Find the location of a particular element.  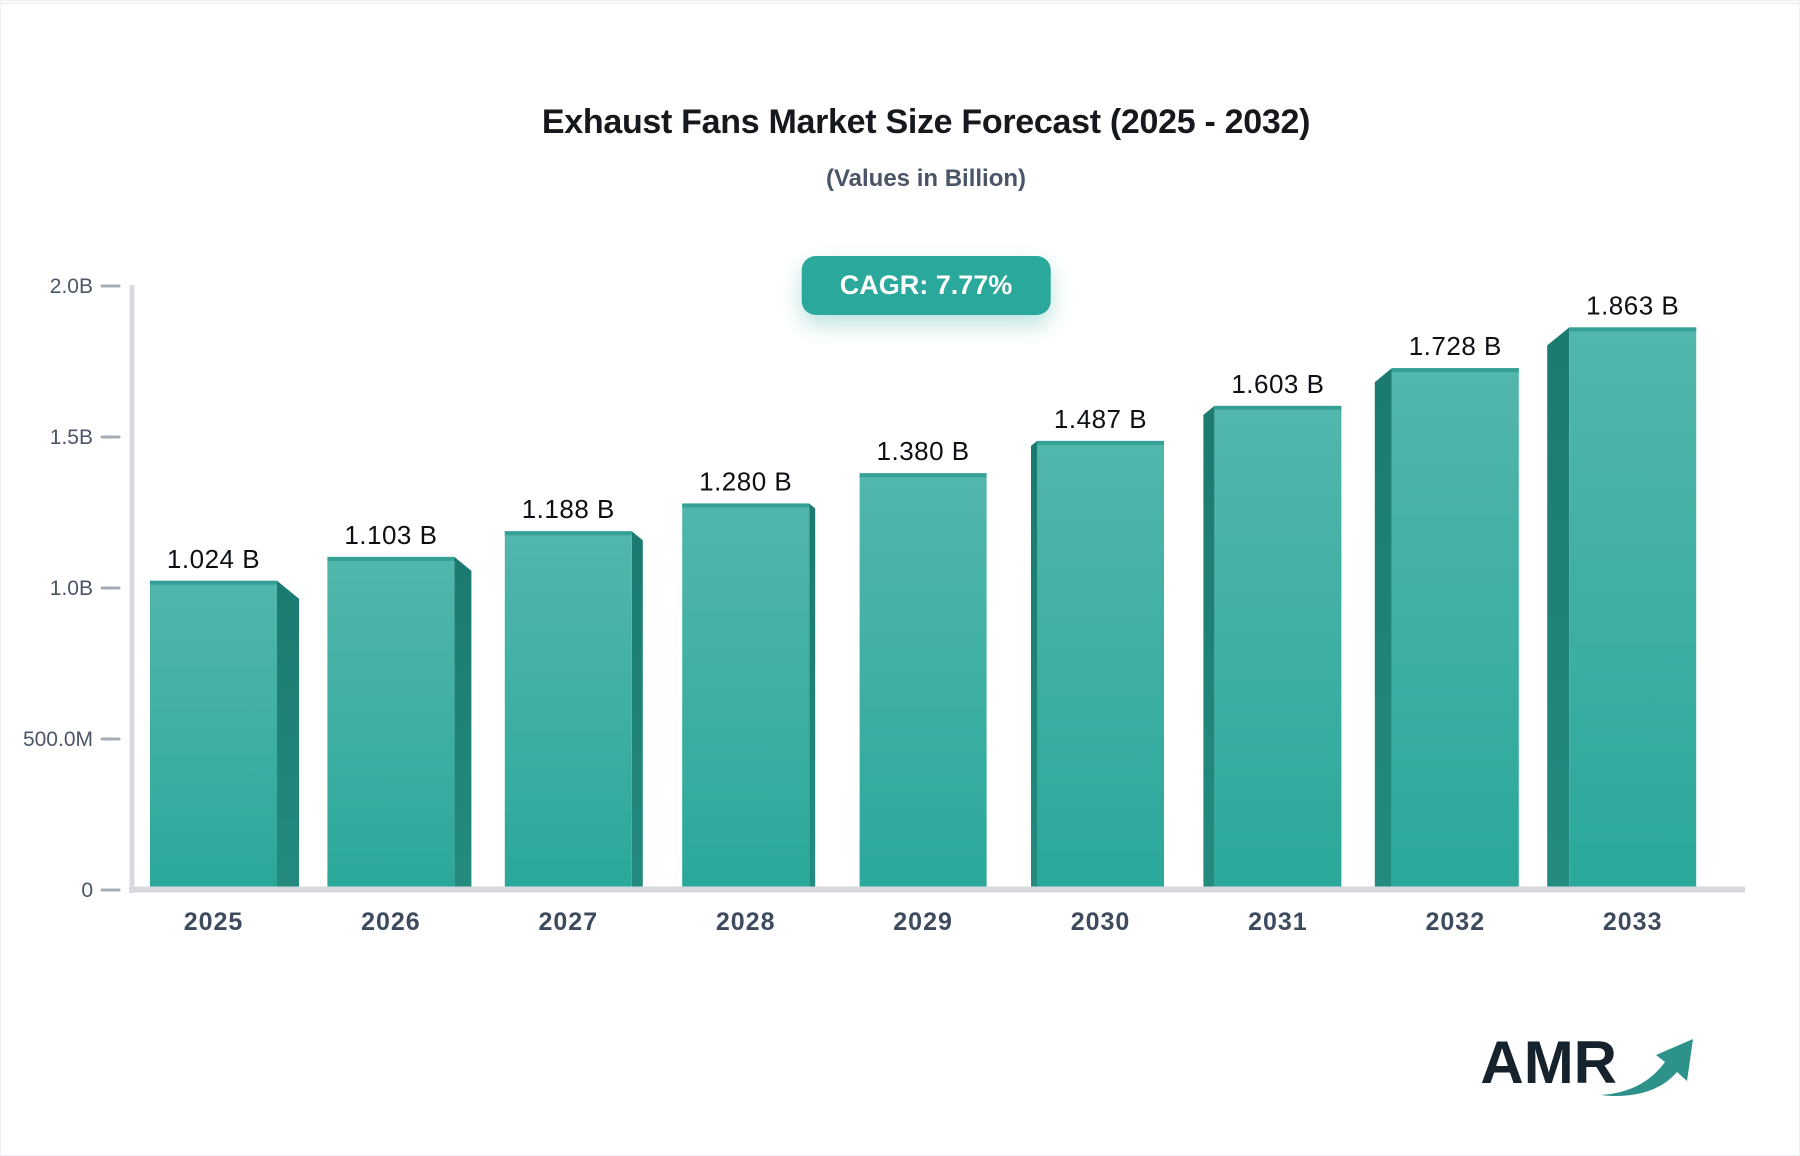

x-axis-year-label: 2032 is located at coordinates (1455, 922).